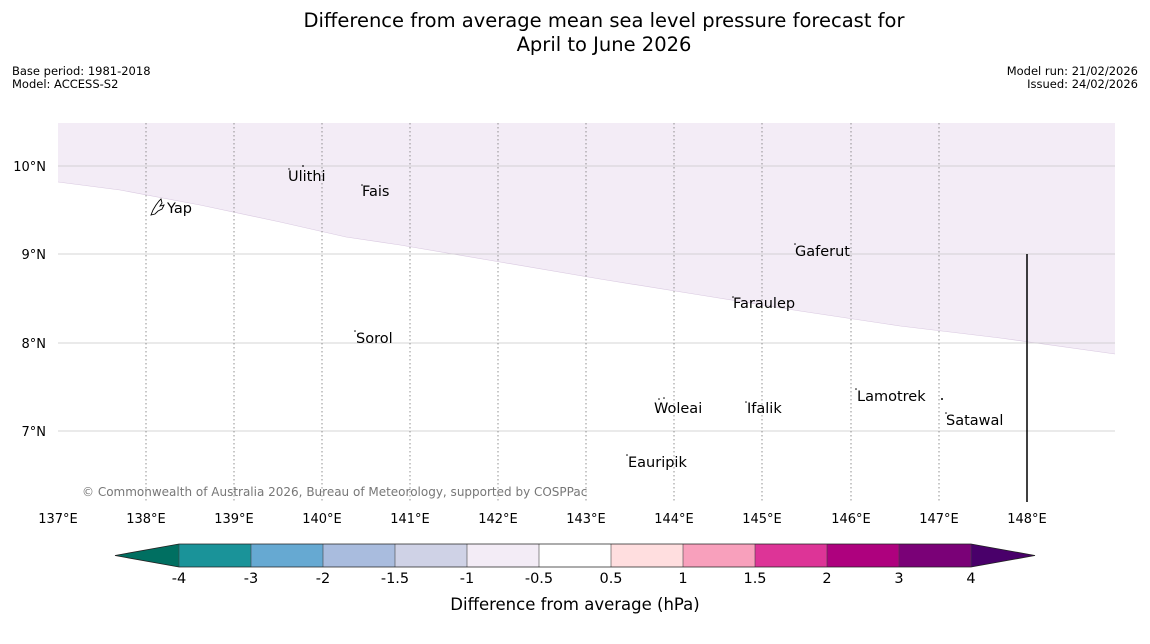 Image resolution: width=1150 pixels, height=644 pixels. What do you see at coordinates (851, 519) in the screenshot?
I see `lon-label-146e: 146°E` at bounding box center [851, 519].